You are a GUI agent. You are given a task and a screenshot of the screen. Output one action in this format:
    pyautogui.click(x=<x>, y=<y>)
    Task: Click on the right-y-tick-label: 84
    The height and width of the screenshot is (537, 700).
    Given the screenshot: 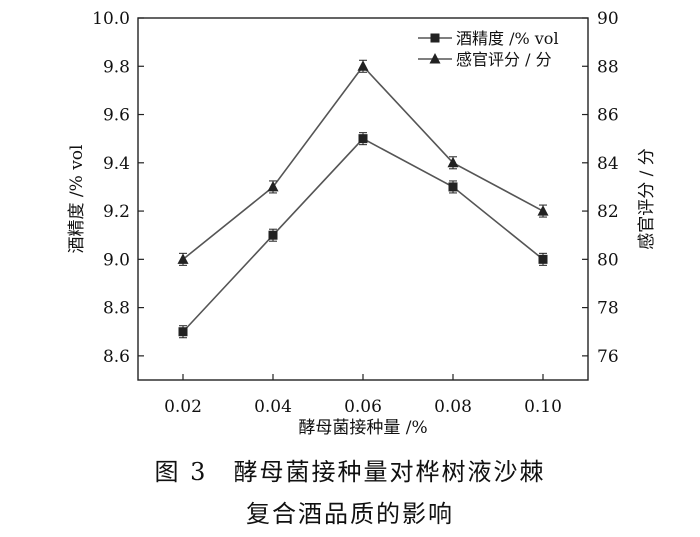 What is the action you would take?
    pyautogui.click(x=608, y=164)
    